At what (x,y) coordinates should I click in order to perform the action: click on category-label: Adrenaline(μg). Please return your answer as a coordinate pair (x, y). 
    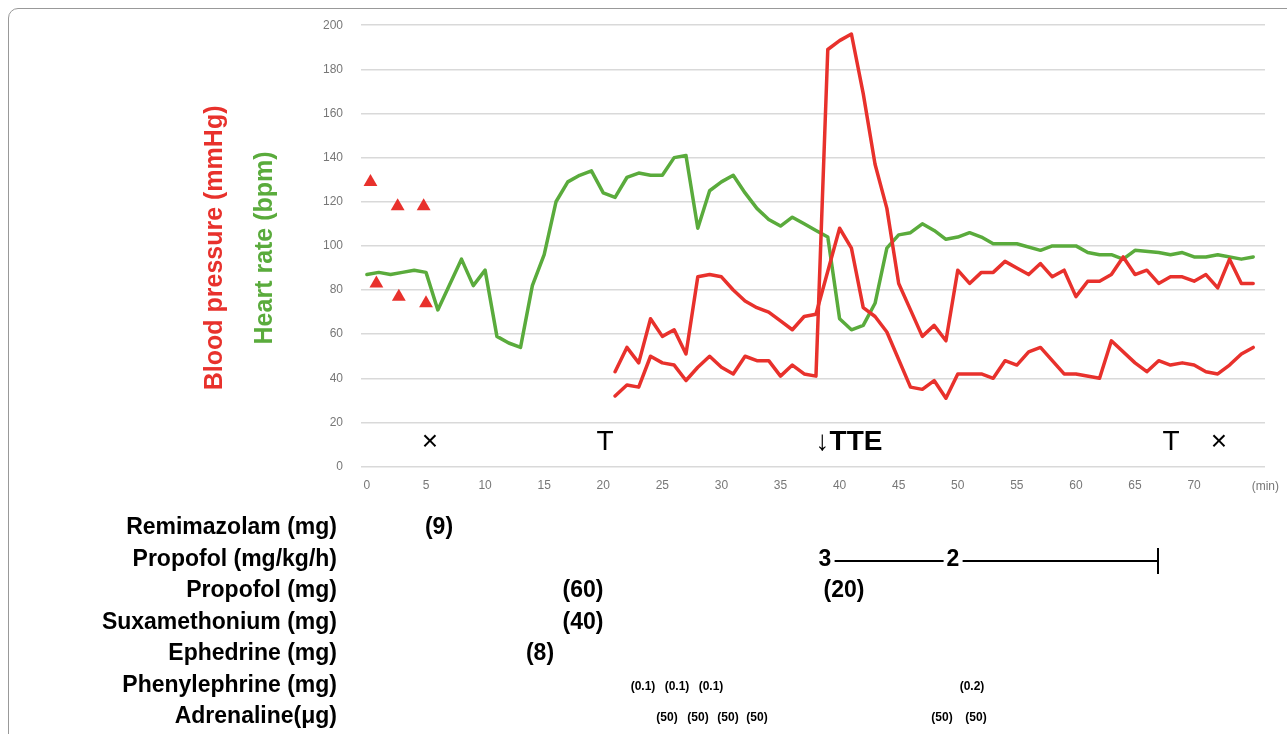
    Looking at the image, I should click on (255, 715).